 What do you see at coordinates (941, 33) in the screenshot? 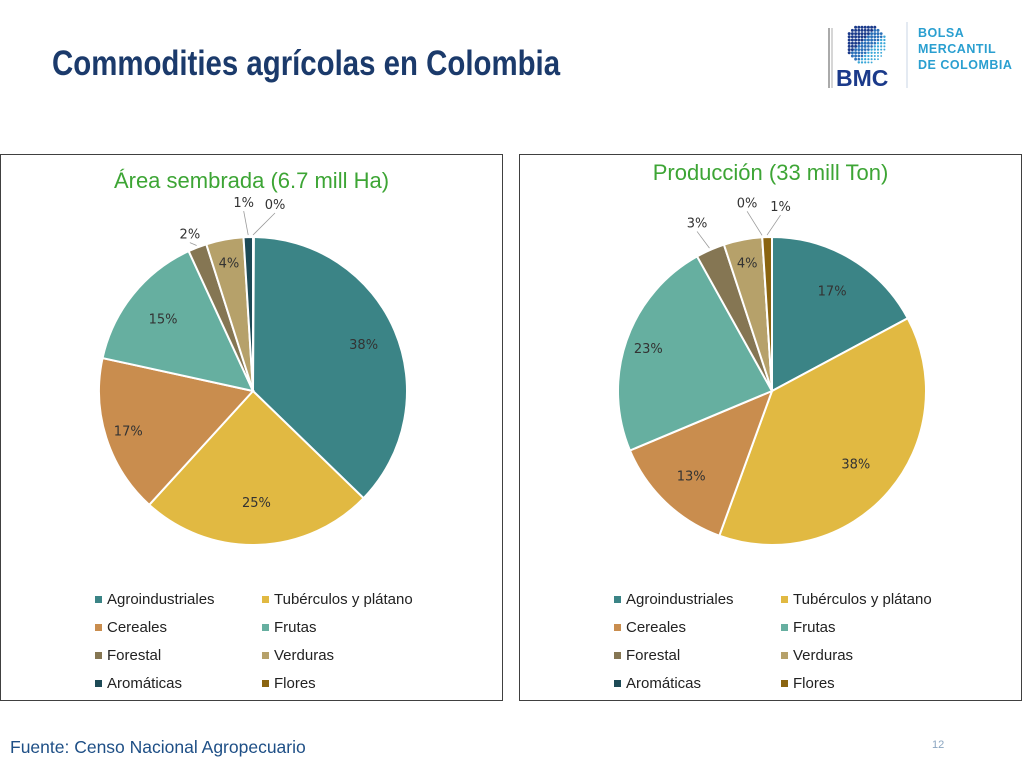
I see `logo-line-1: BOLSA` at bounding box center [941, 33].